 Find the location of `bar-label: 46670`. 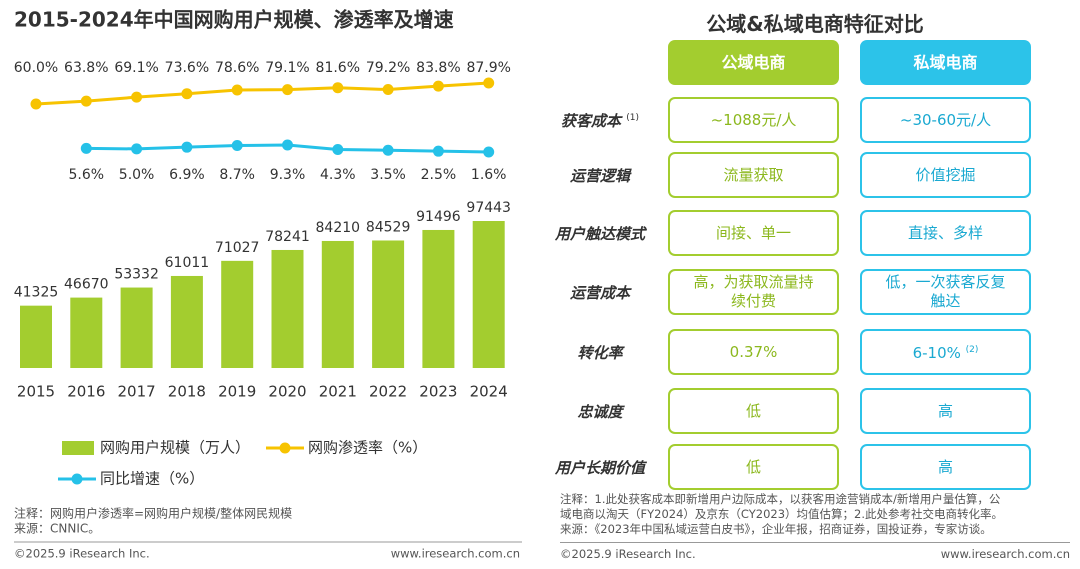

bar-label: 46670 is located at coordinates (86, 285).